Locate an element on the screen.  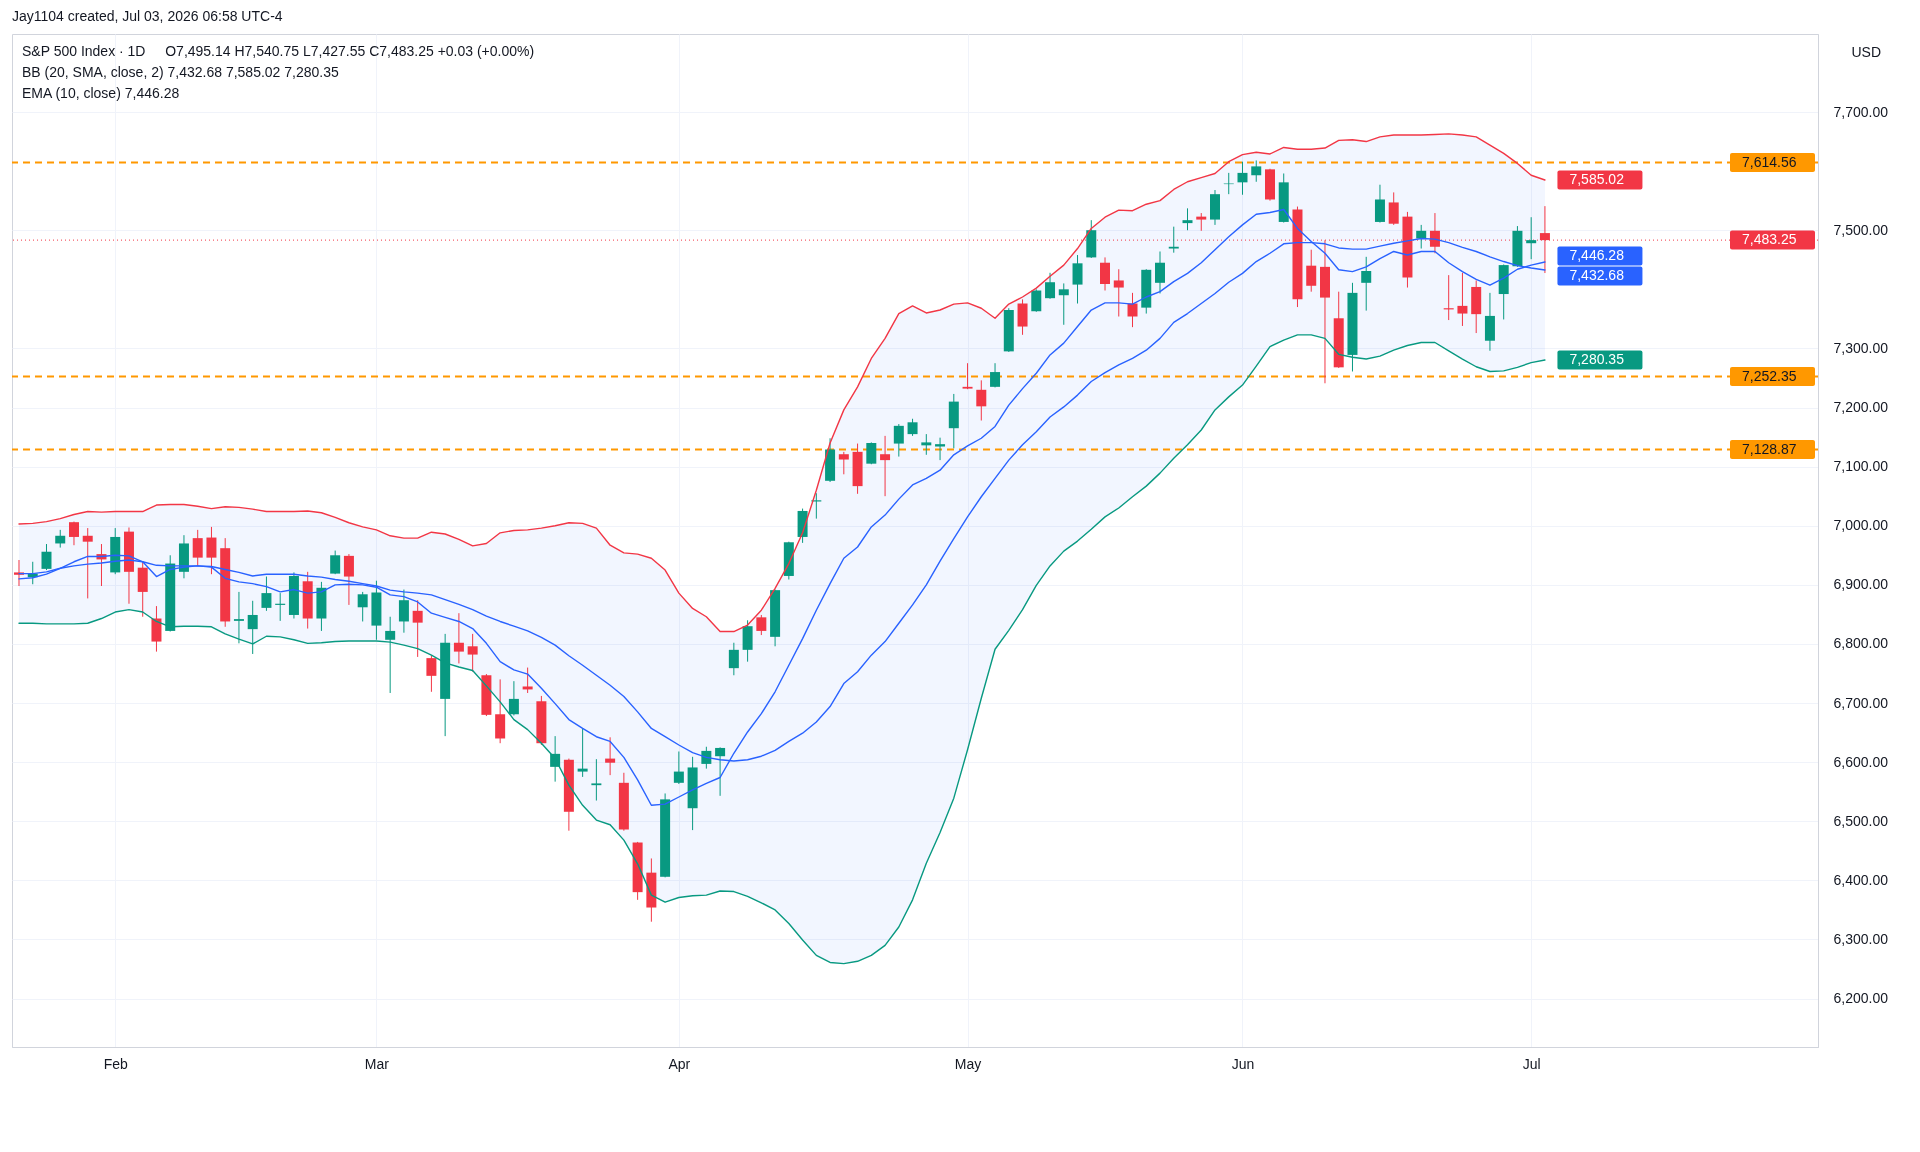
y-tick-label: 6,200.00 is located at coordinates (1861, 998).